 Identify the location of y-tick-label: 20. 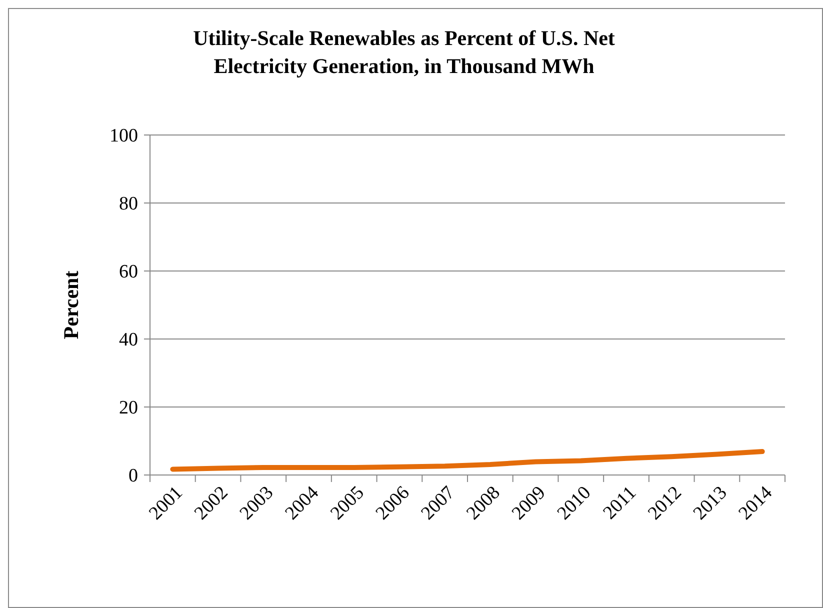
(128, 408).